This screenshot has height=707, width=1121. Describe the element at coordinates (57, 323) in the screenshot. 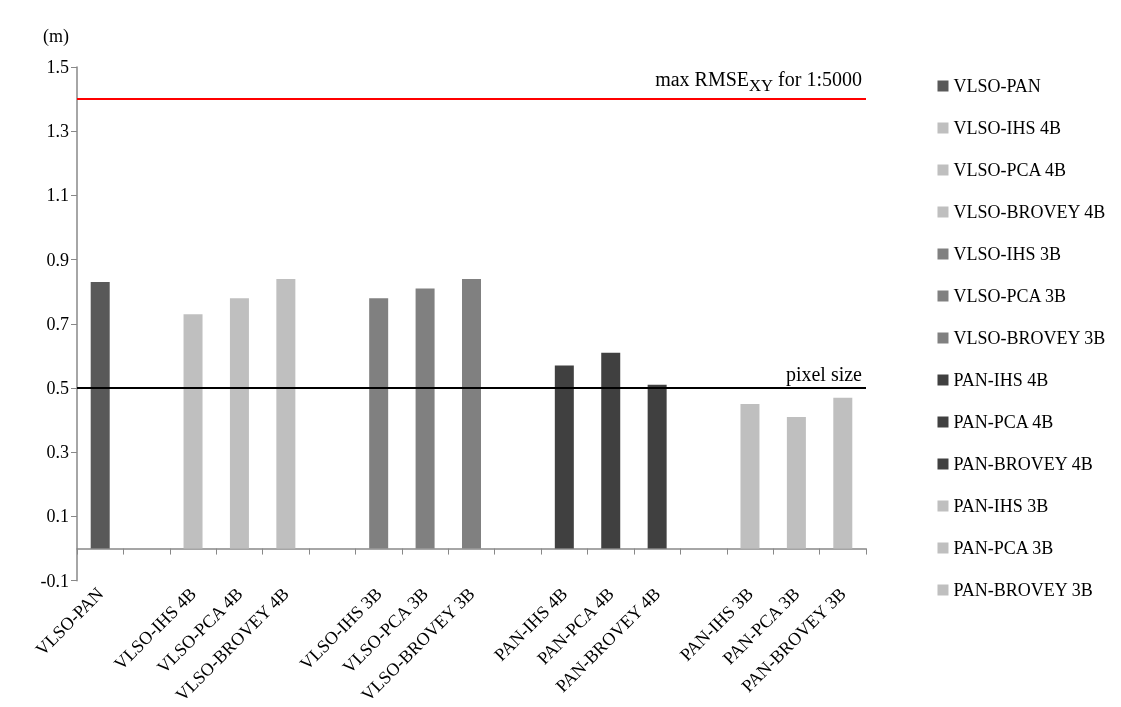

I see `y-tick-label: 0.7` at that location.